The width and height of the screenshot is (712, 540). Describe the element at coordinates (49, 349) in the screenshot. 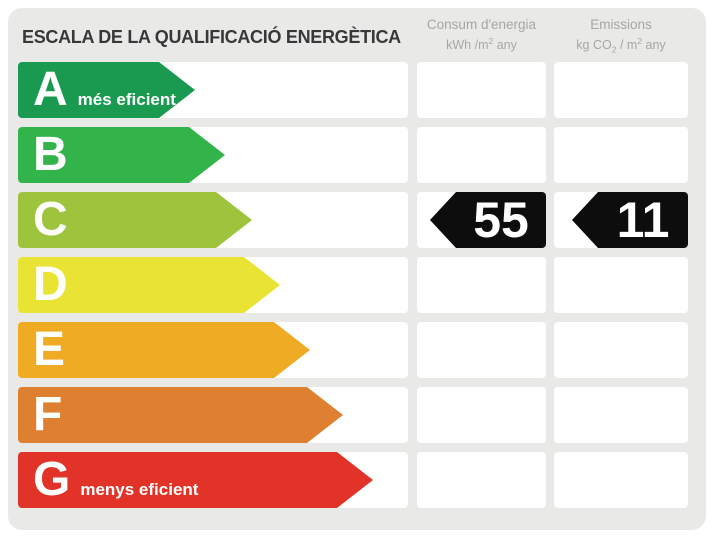

I see `grade-letter-e: E` at that location.